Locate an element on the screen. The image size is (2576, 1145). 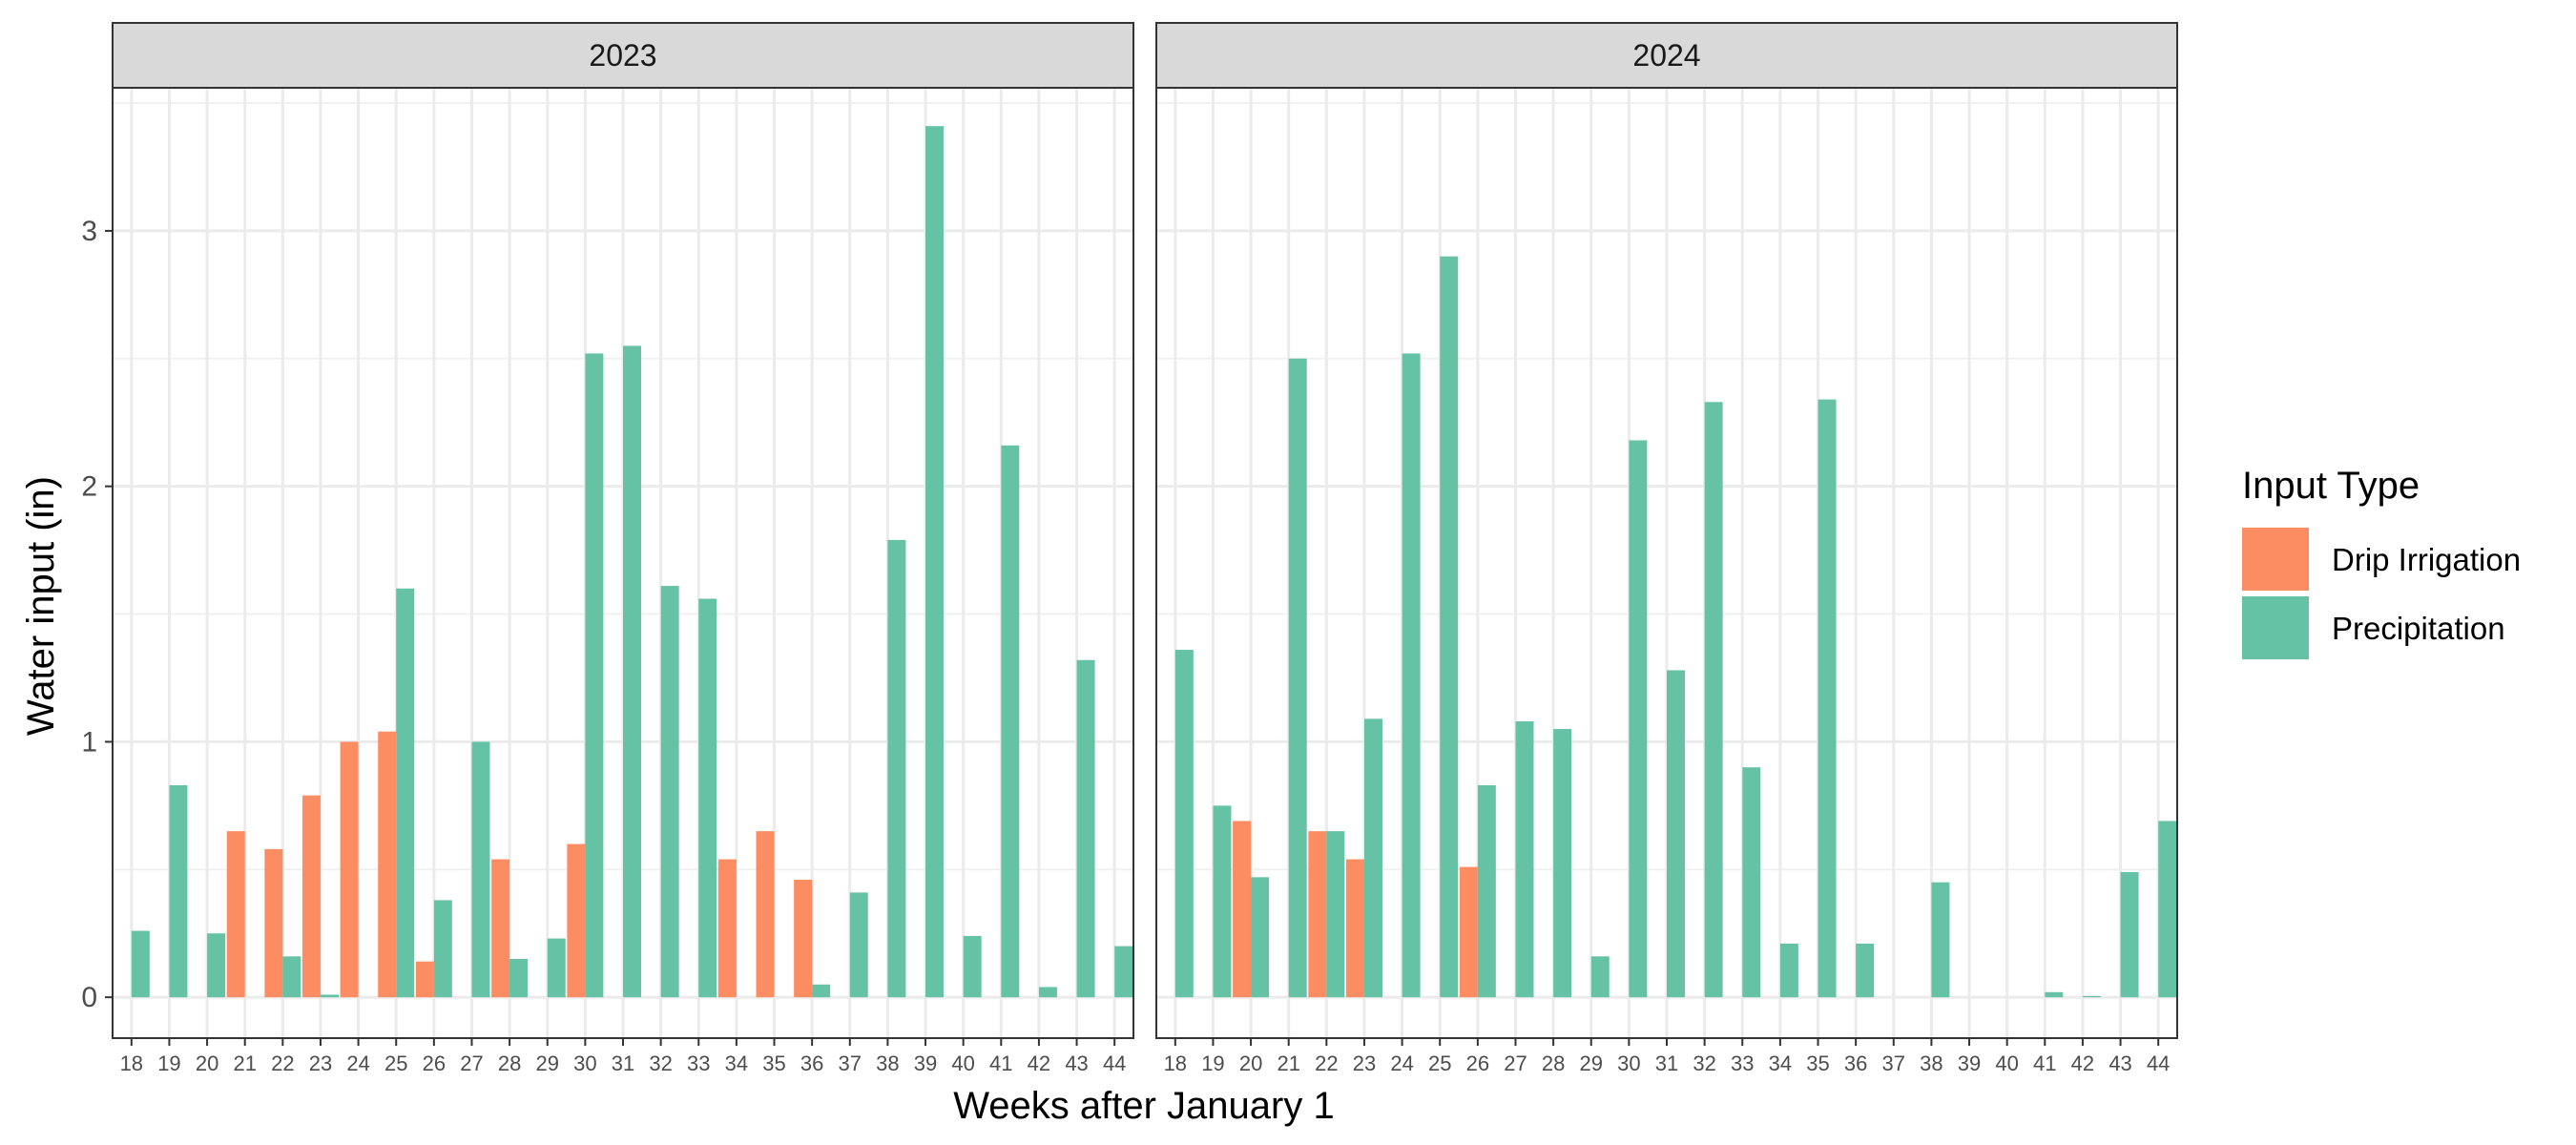
x-tick-label: 25 is located at coordinates (1439, 1063).